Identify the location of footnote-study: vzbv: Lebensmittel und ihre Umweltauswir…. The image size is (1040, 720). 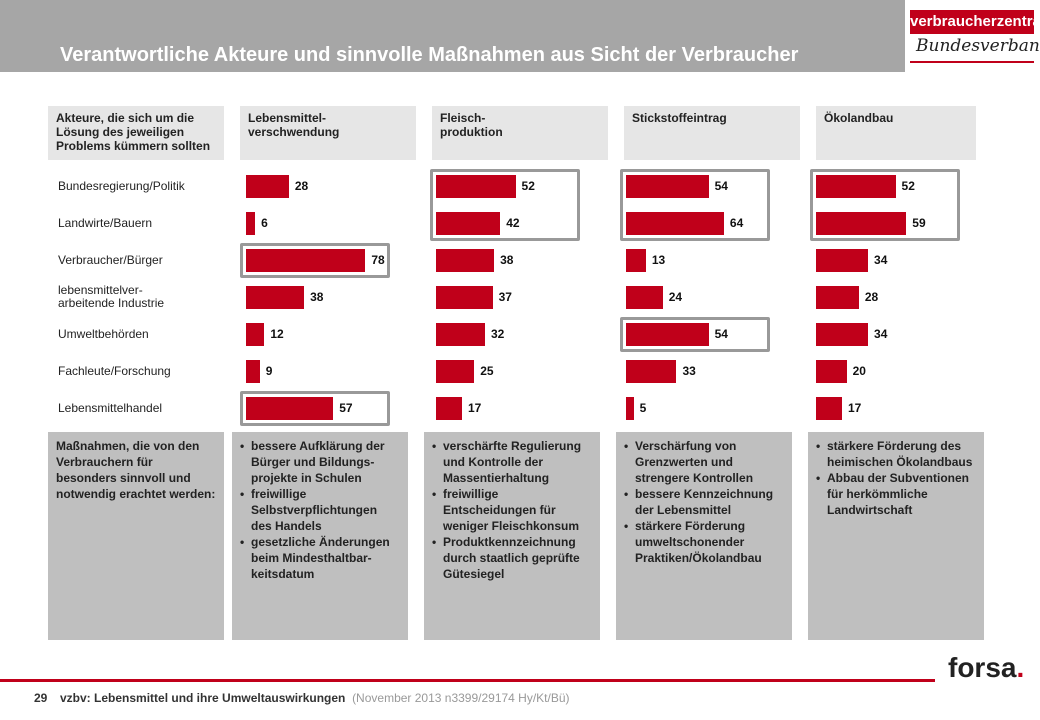
(203, 698).